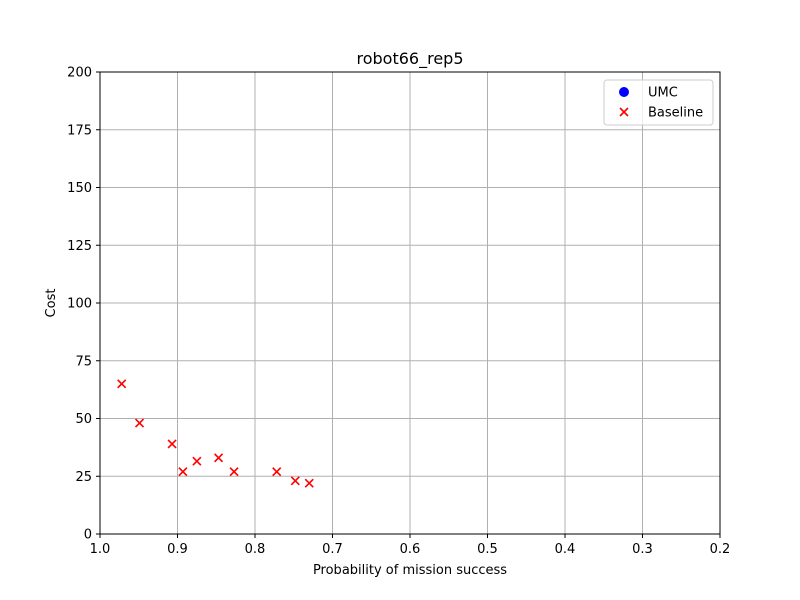 This screenshot has width=800, height=600. Describe the element at coordinates (51, 303) in the screenshot. I see `y-axis-label: Cost` at that location.